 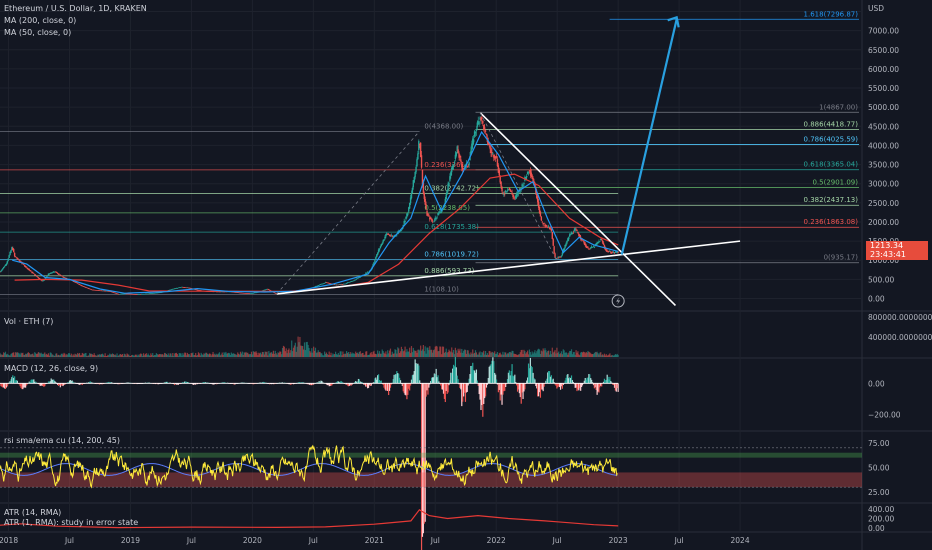 What do you see at coordinates (29, 321) in the screenshot?
I see `volume-pane-title: Vol · ETH (7)` at bounding box center [29, 321].